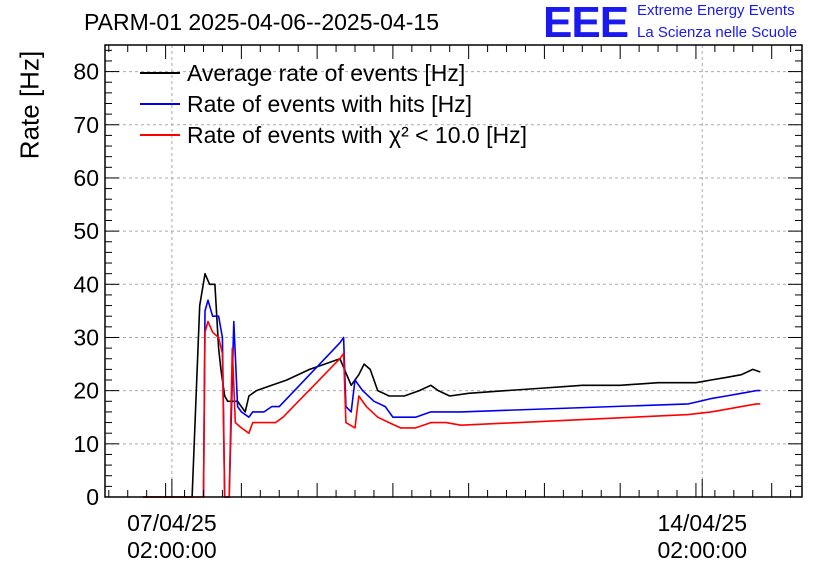 The height and width of the screenshot is (572, 836). What do you see at coordinates (86, 72) in the screenshot?
I see `y-tick-label: 80` at bounding box center [86, 72].